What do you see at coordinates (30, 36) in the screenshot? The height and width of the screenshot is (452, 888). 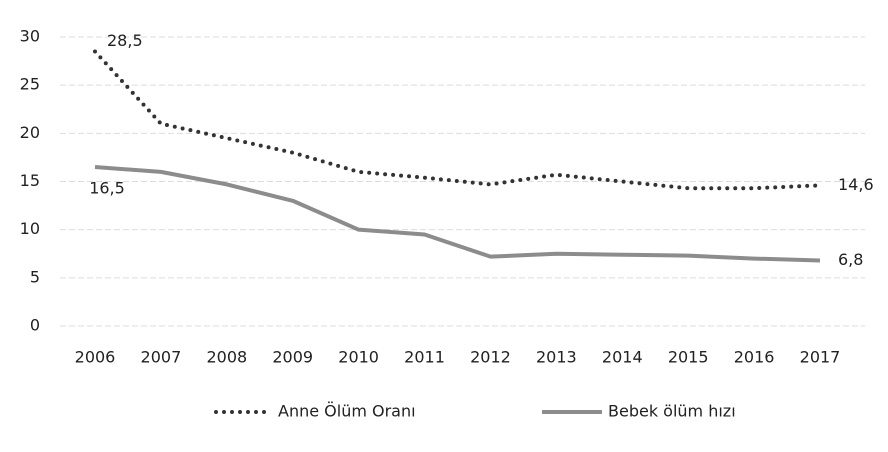 I see `y-tick-label: 30` at bounding box center [30, 36].